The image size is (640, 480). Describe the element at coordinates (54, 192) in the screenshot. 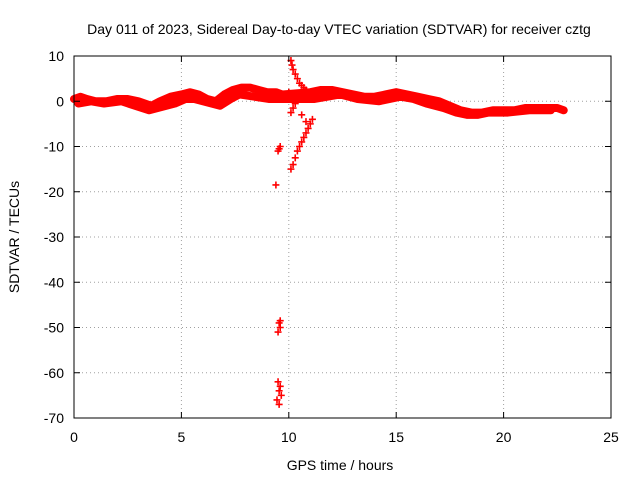

I see `y-tick-label: -20` at that location.